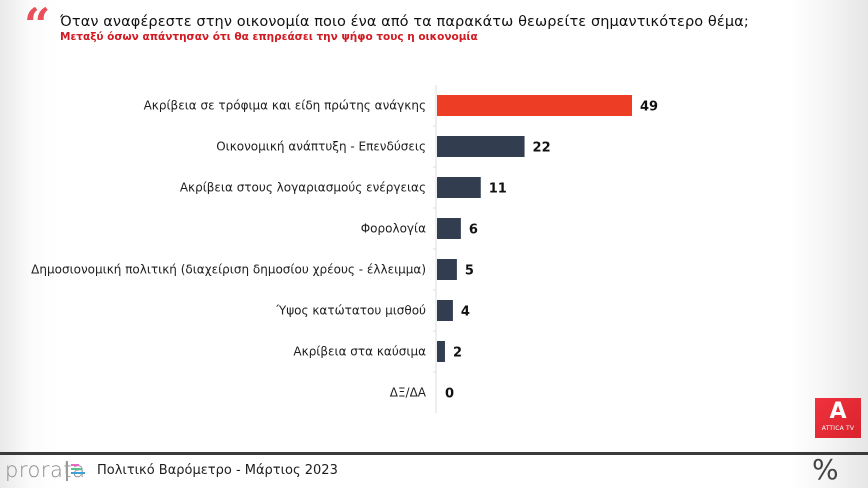  Describe the element at coordinates (465, 312) in the screenshot. I see `value-label: 4` at that location.